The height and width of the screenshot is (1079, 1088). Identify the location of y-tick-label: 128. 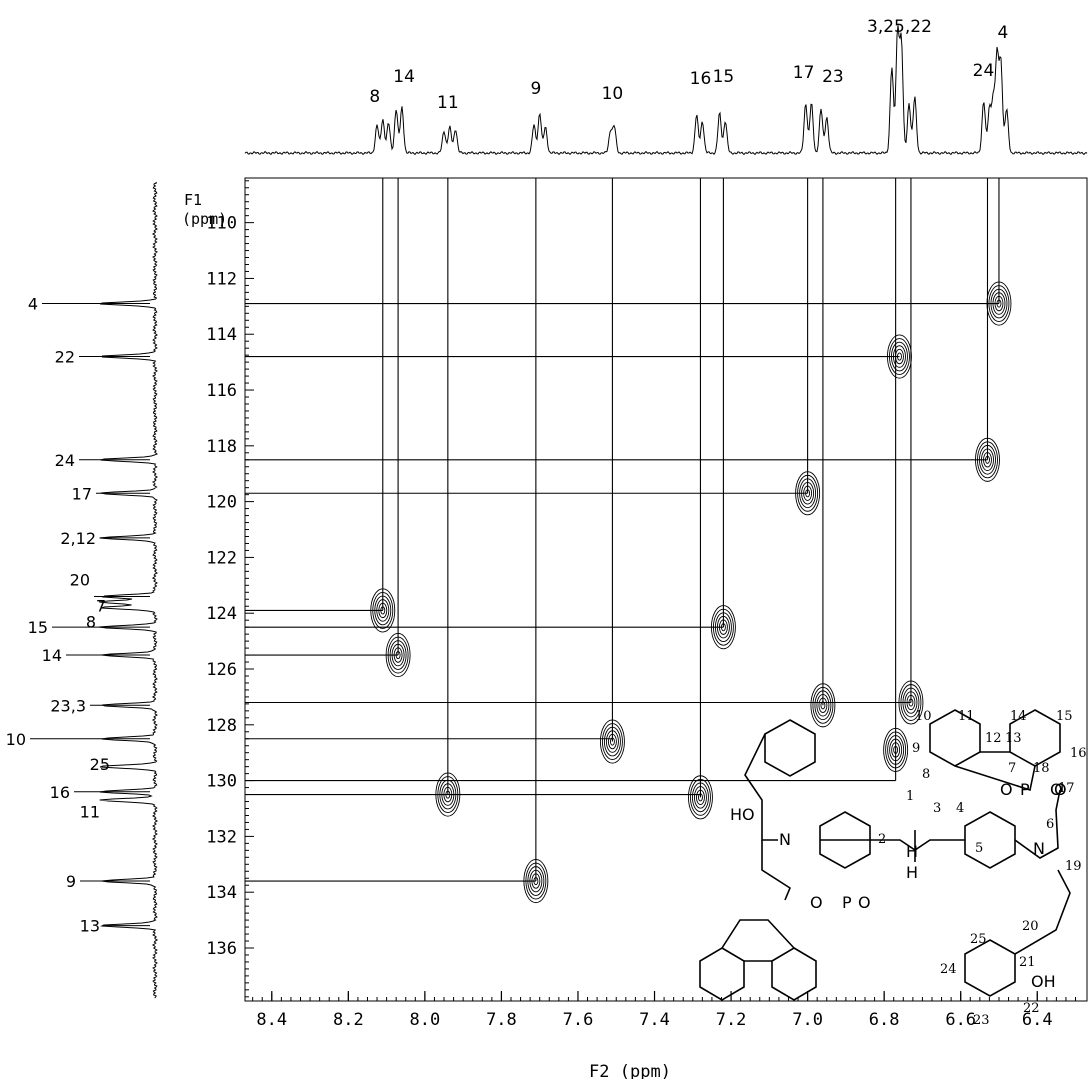
(221, 726).